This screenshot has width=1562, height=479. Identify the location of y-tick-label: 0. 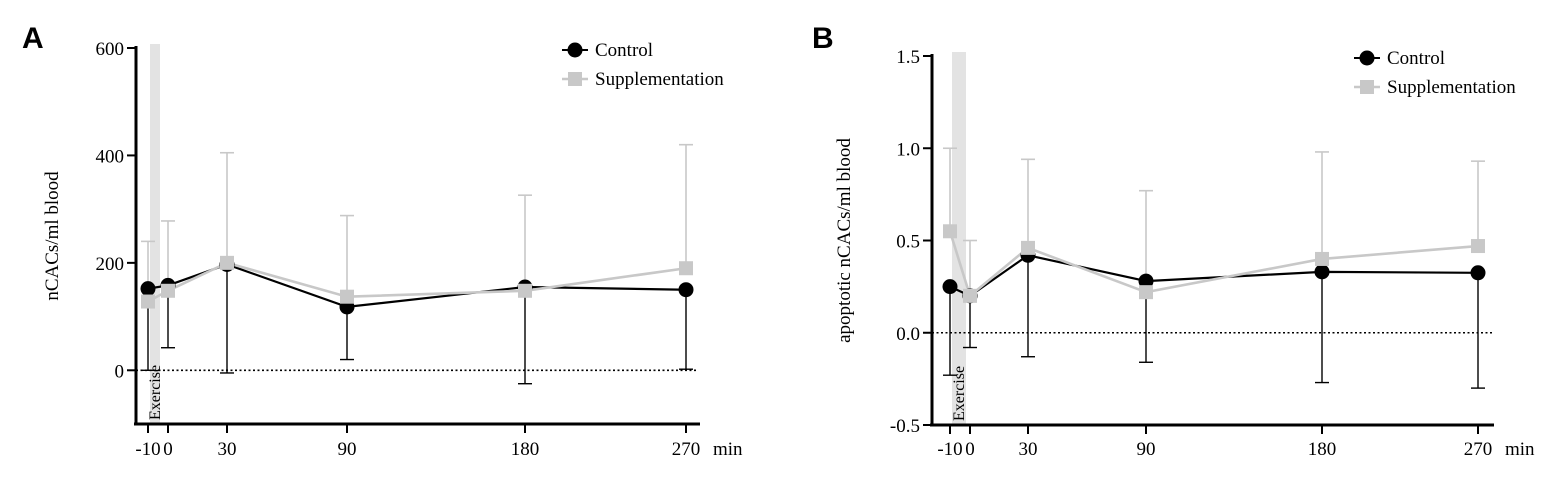
(120, 371).